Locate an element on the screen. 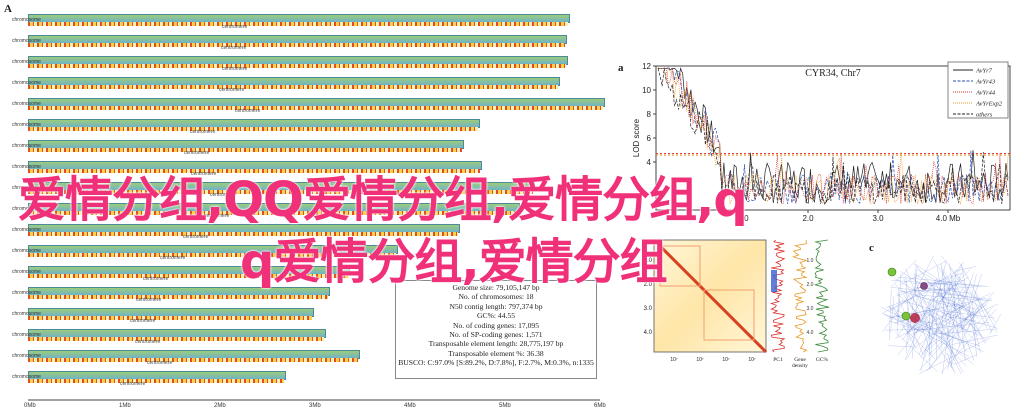 This screenshot has width=1027, height=420. hic-side-tick-label: 1.0 is located at coordinates (810, 261).